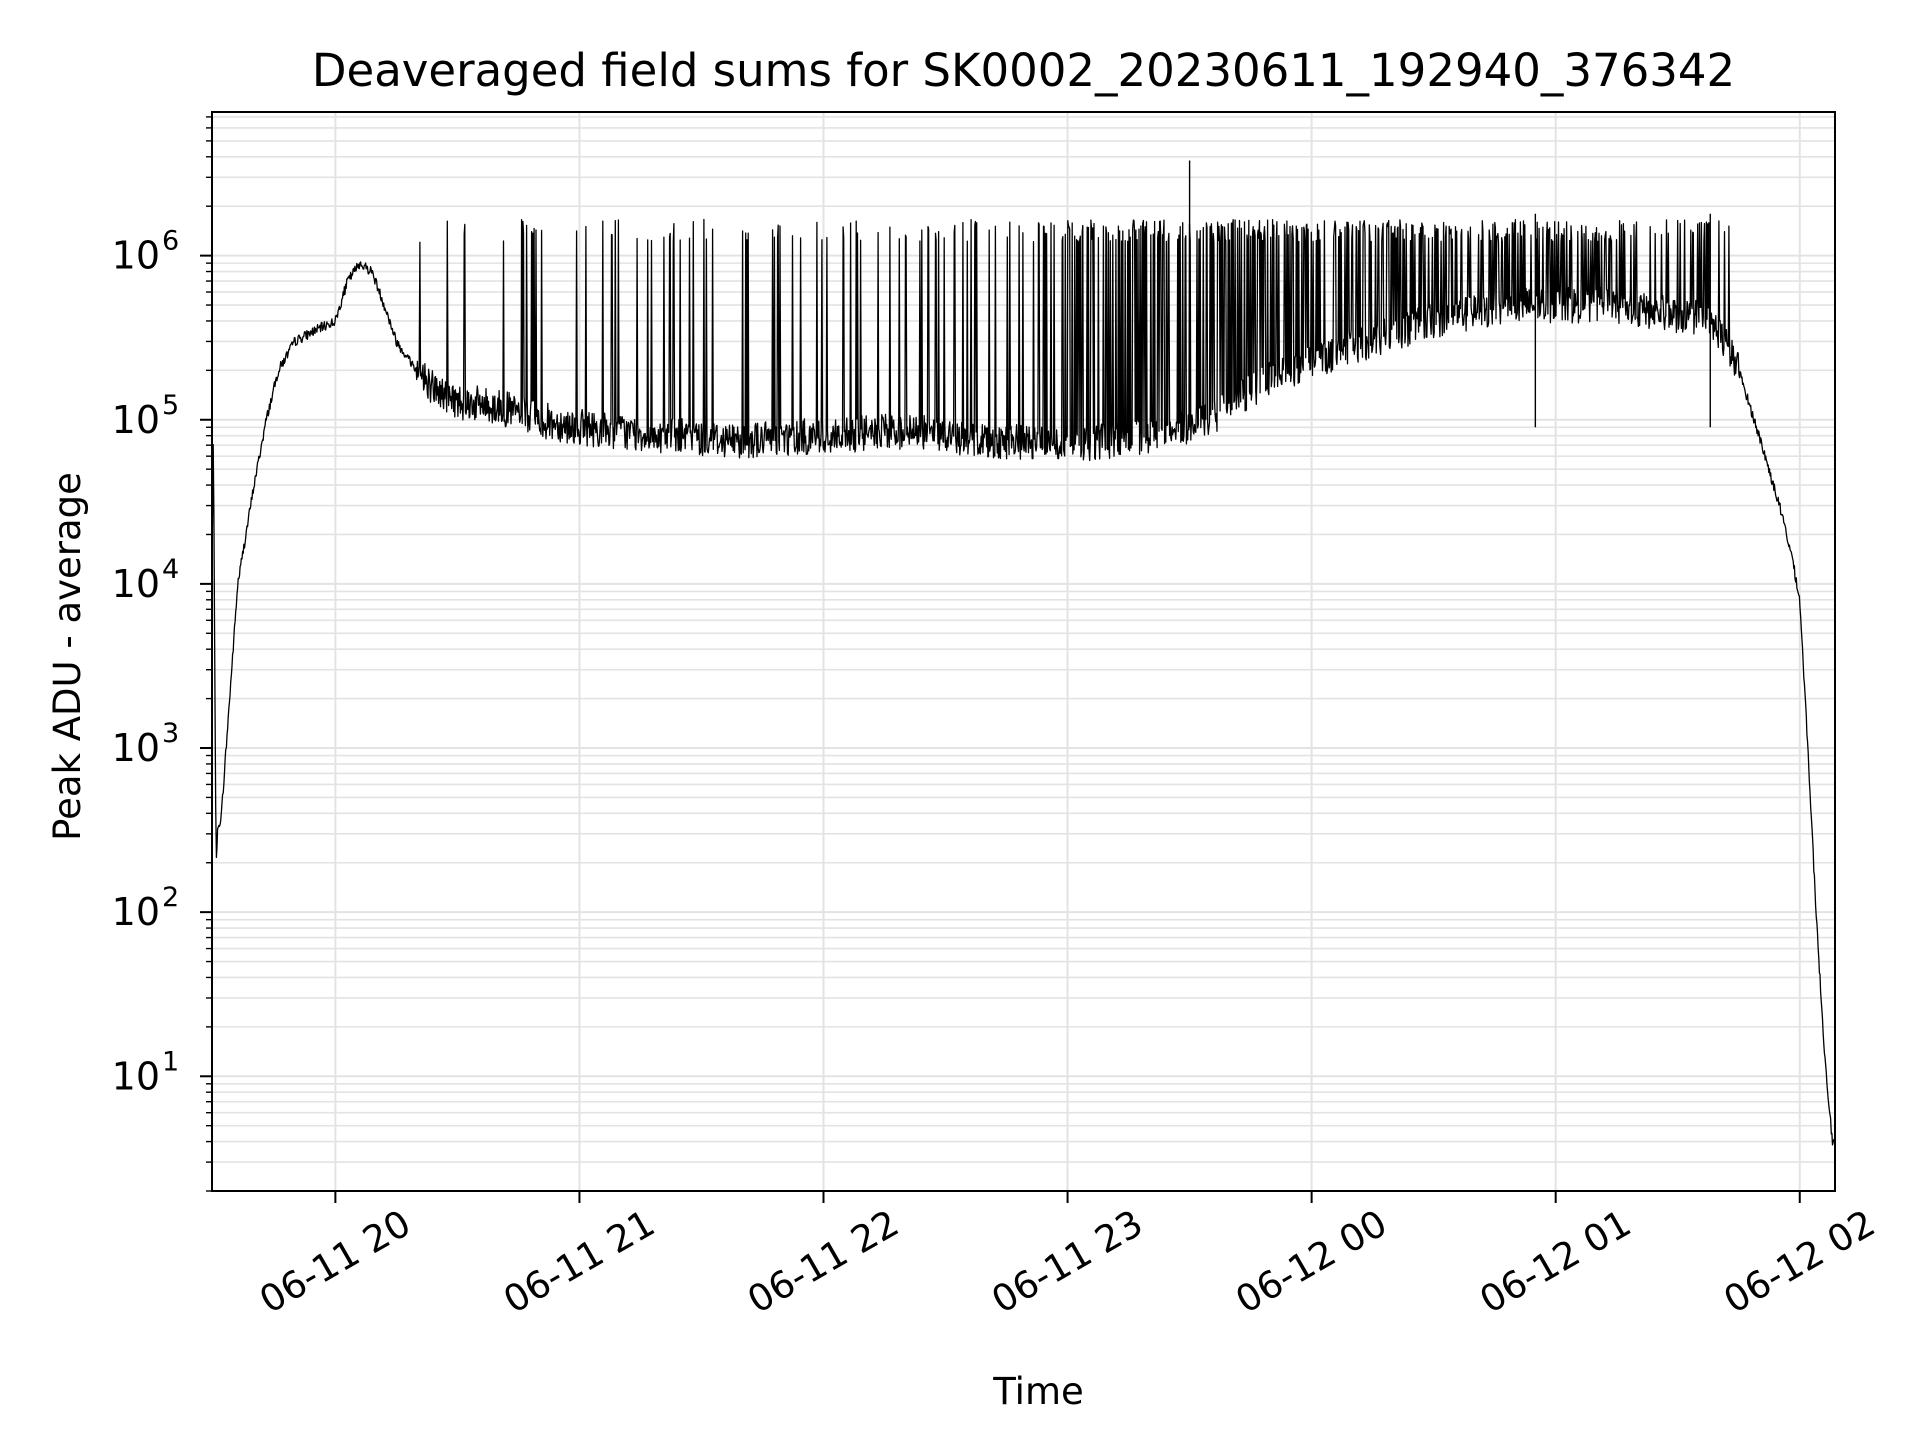 This screenshot has height=1440, width=1920. Describe the element at coordinates (67, 656) in the screenshot. I see `y-axis-label: Peak ADU - average` at that location.